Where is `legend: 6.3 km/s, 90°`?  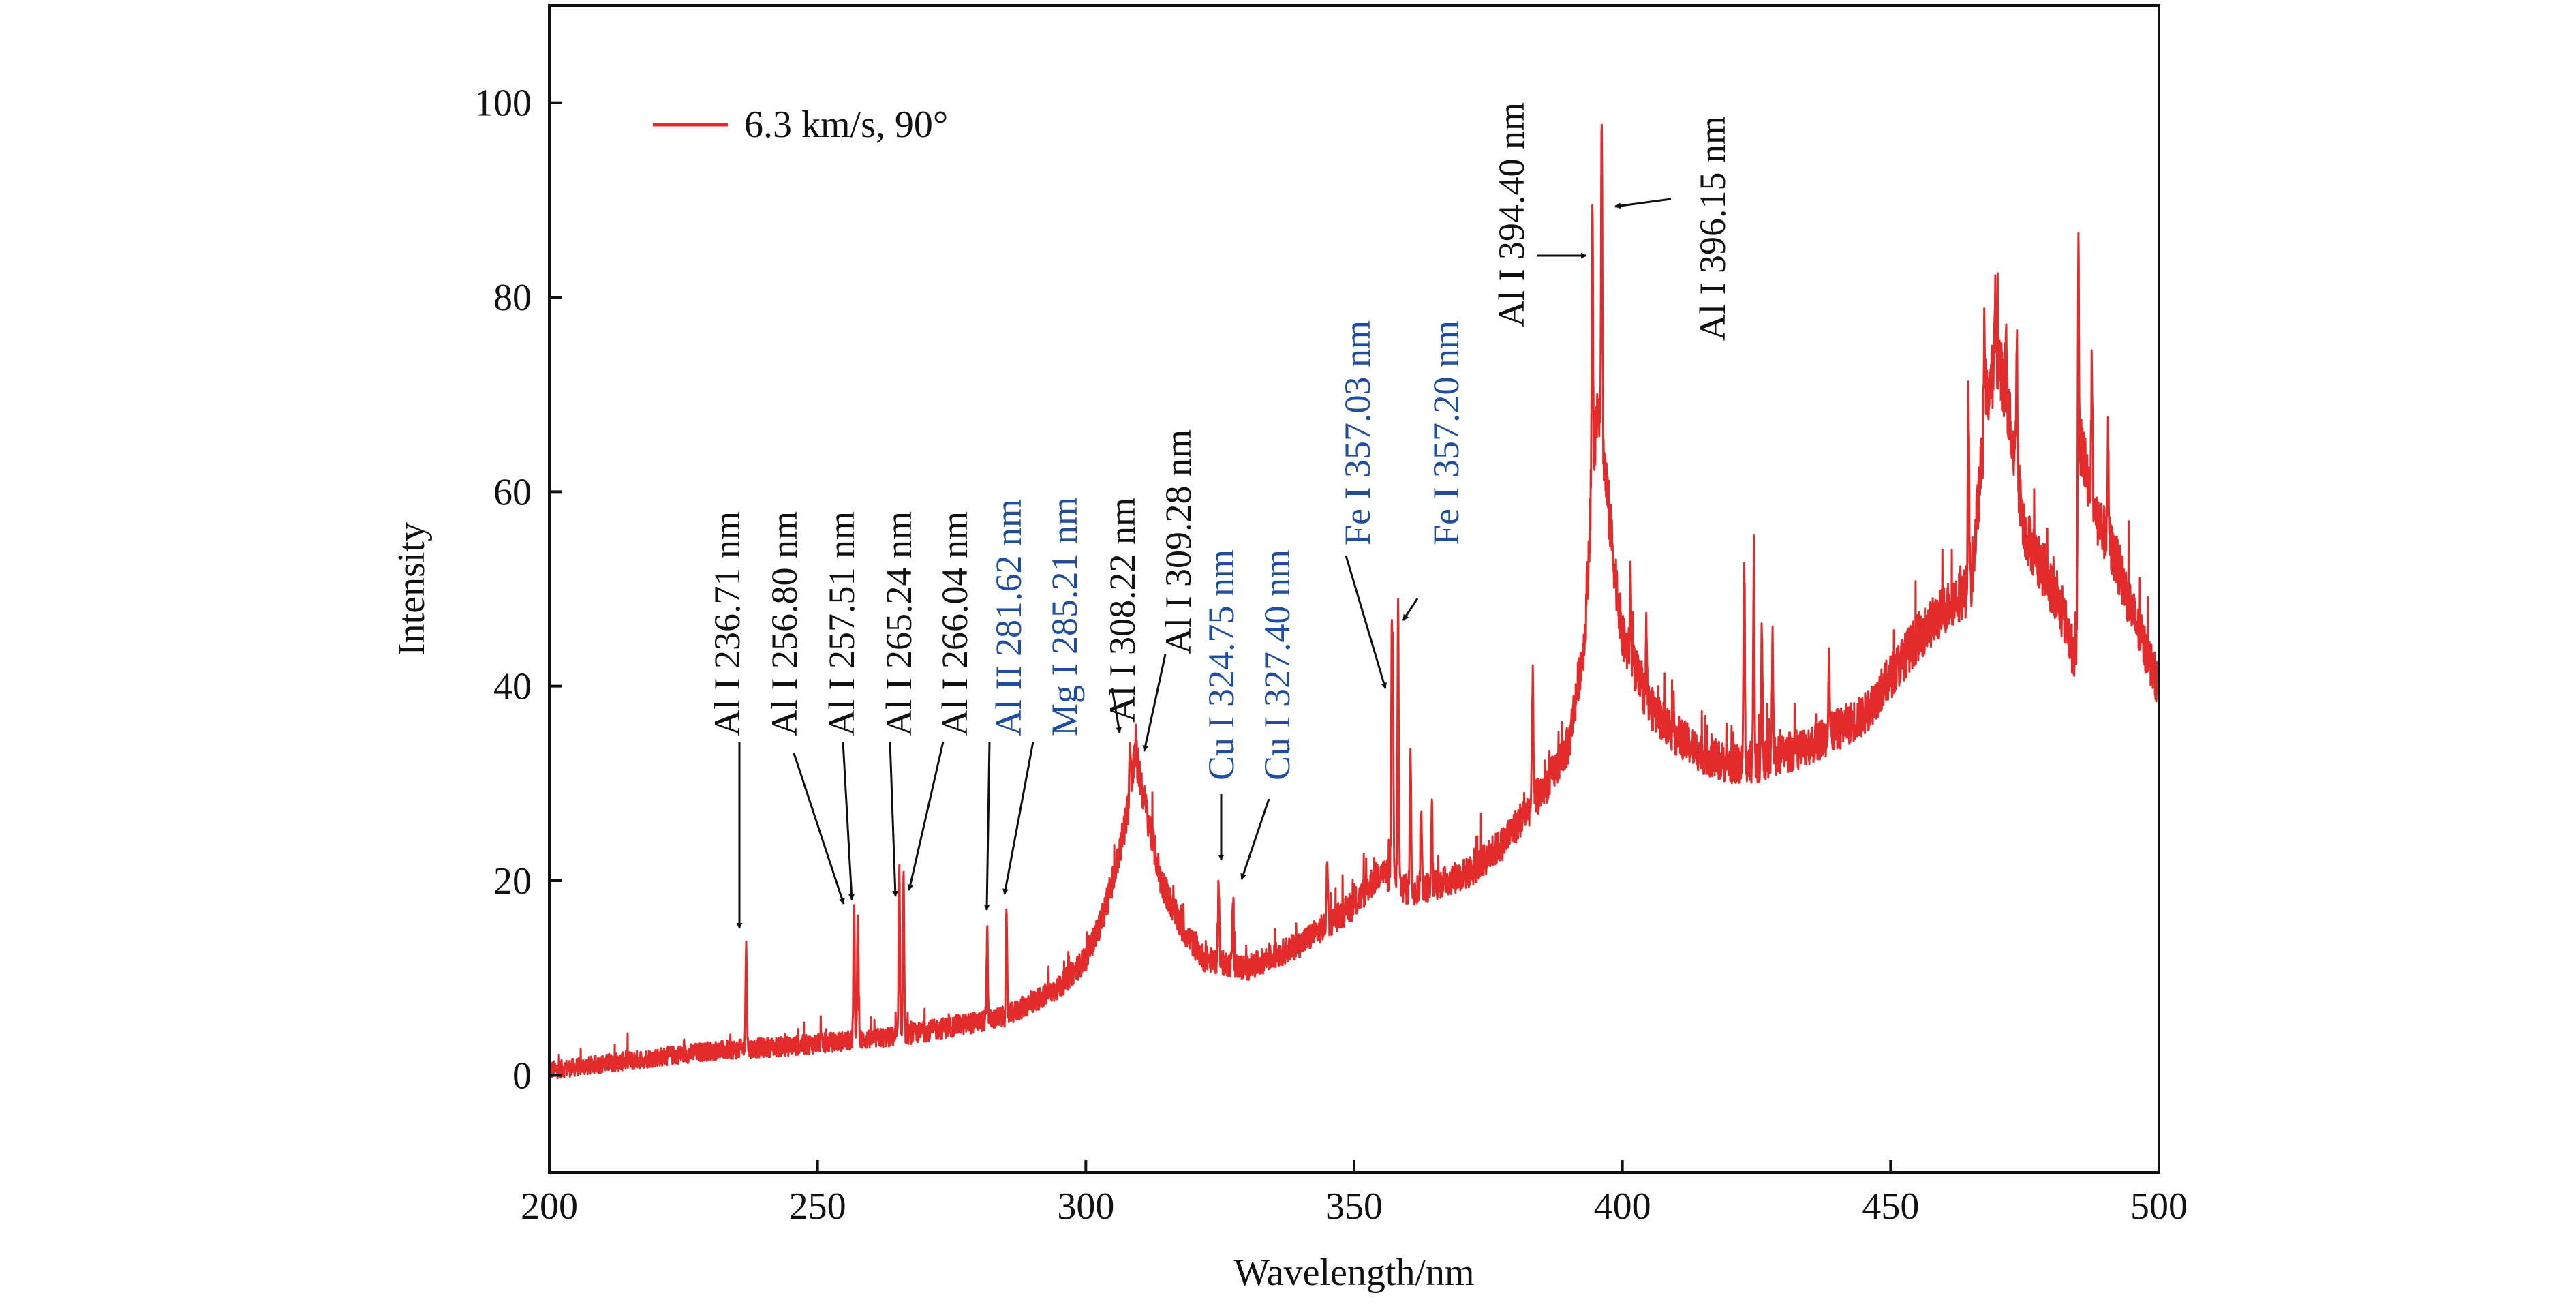
legend: 6.3 km/s, 90° is located at coordinates (800, 125).